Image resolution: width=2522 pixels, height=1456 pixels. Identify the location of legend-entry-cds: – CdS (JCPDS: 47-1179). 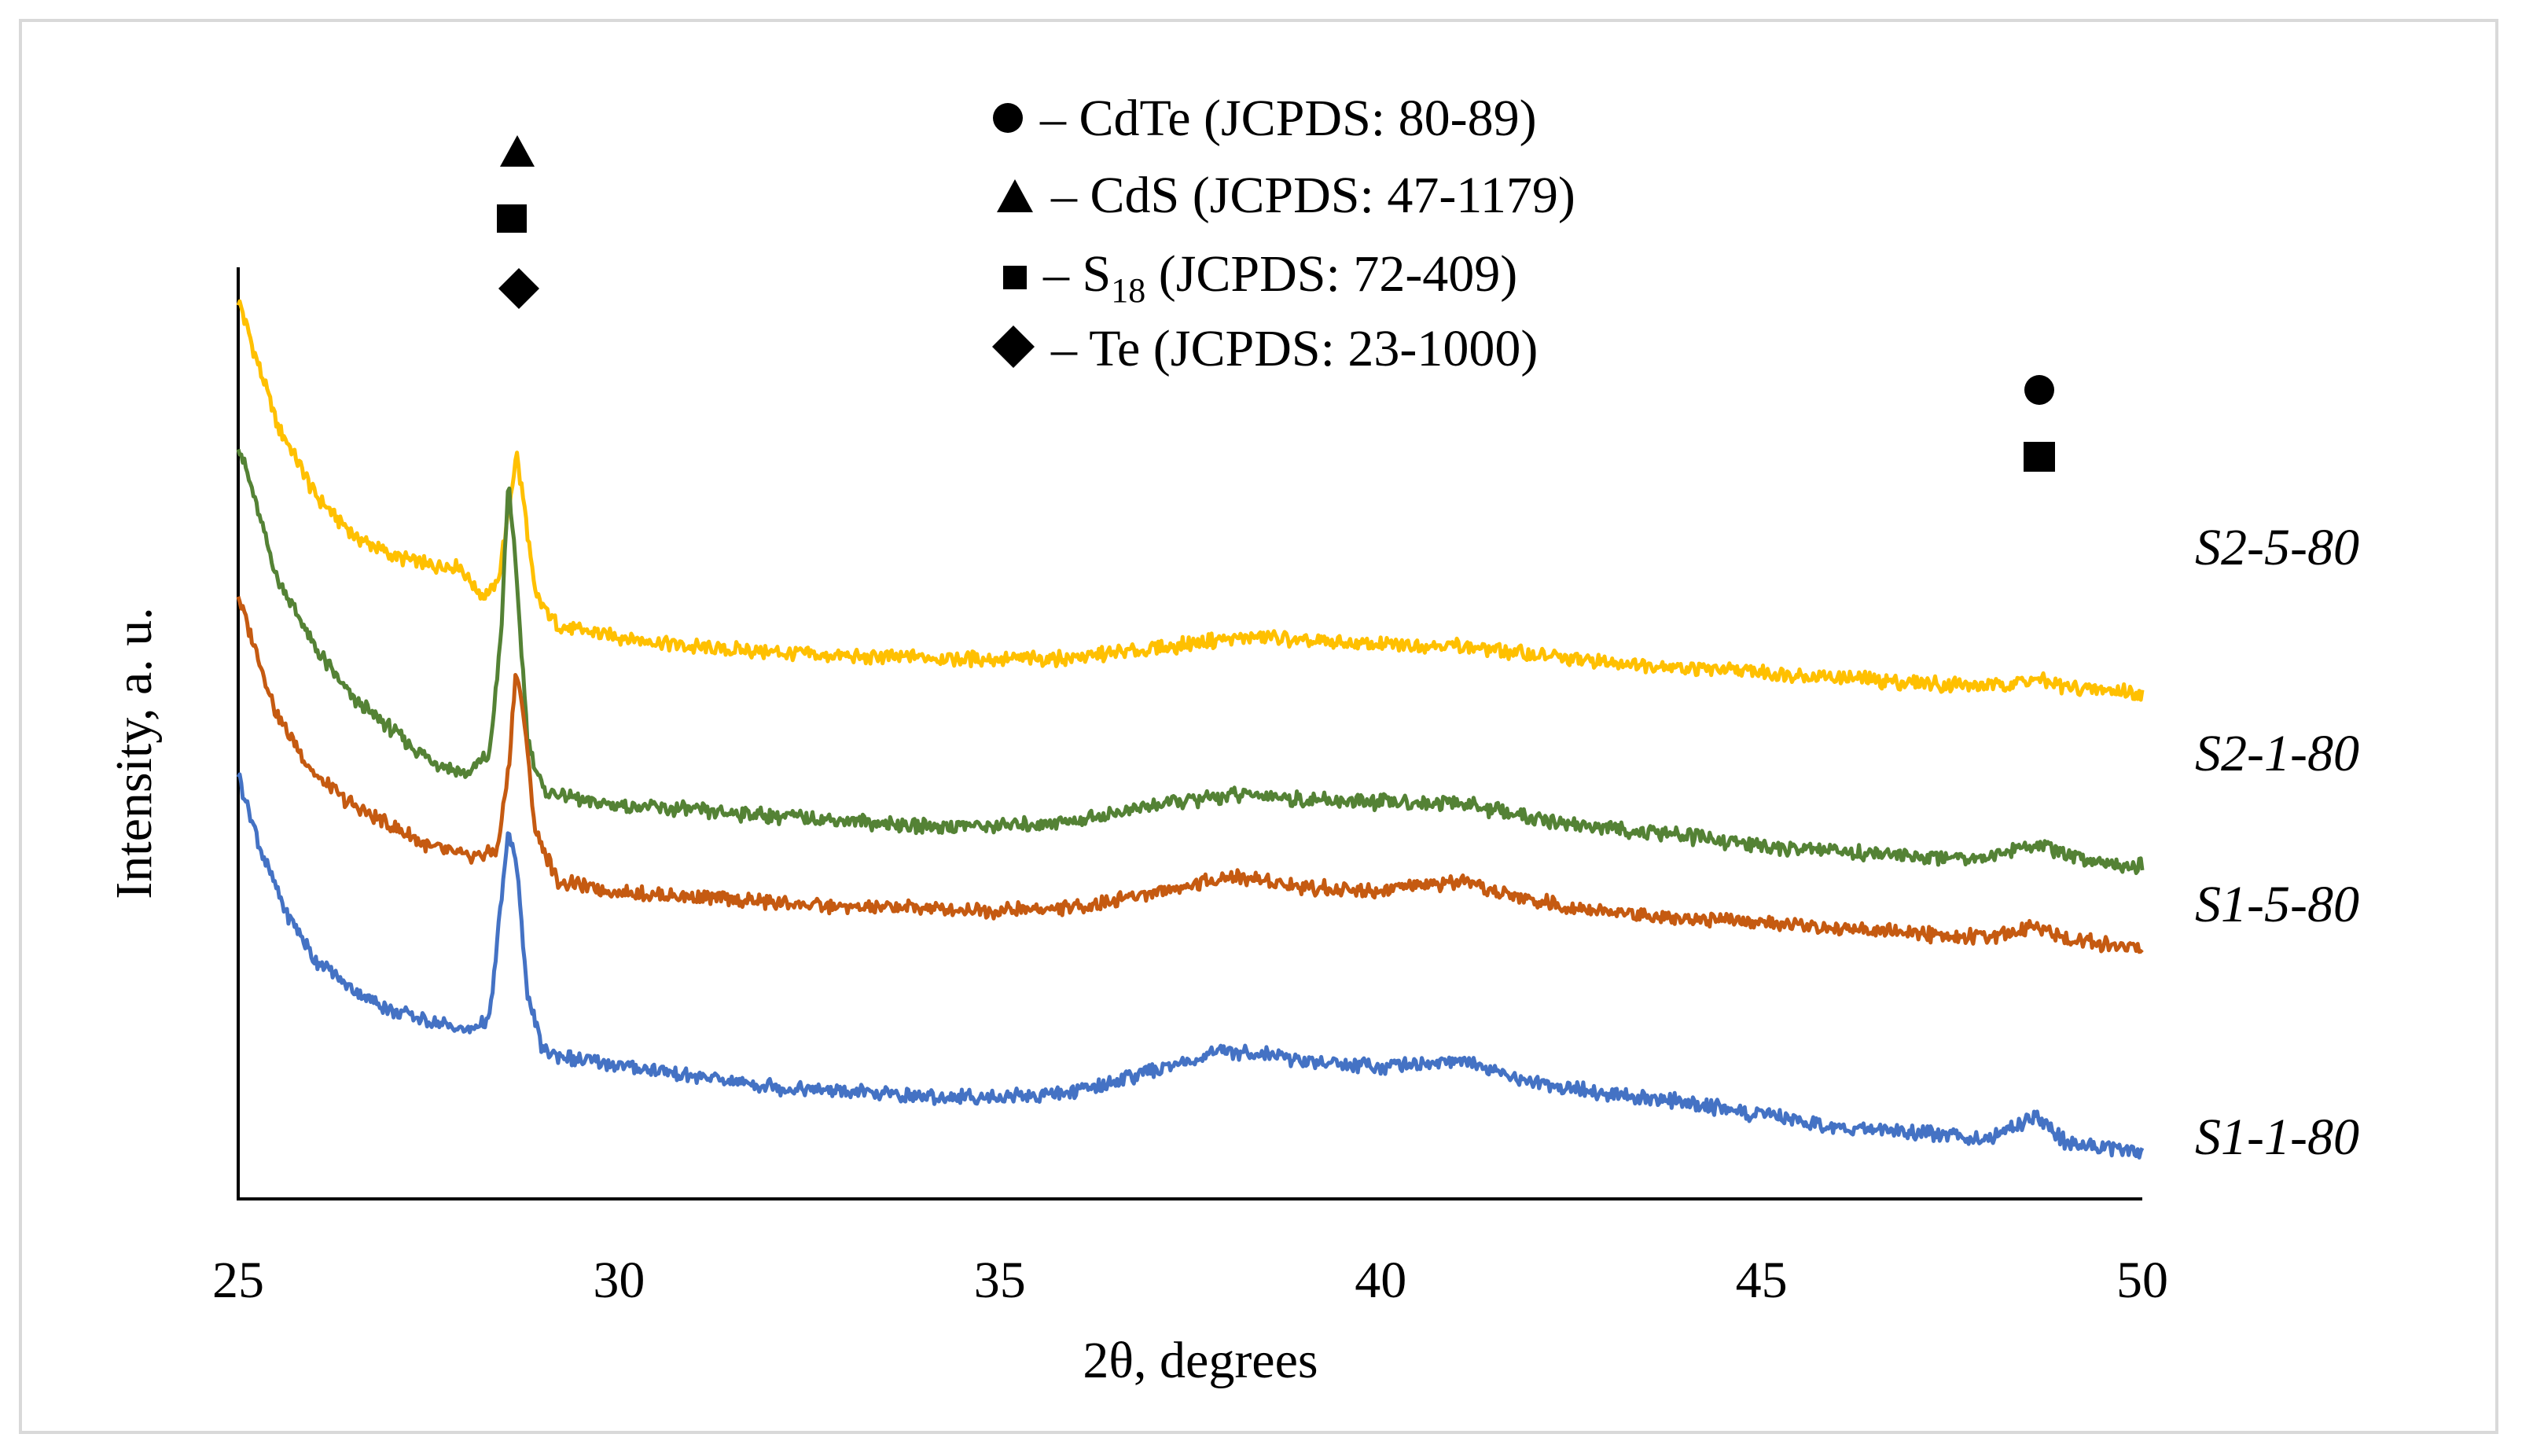
(1312, 195).